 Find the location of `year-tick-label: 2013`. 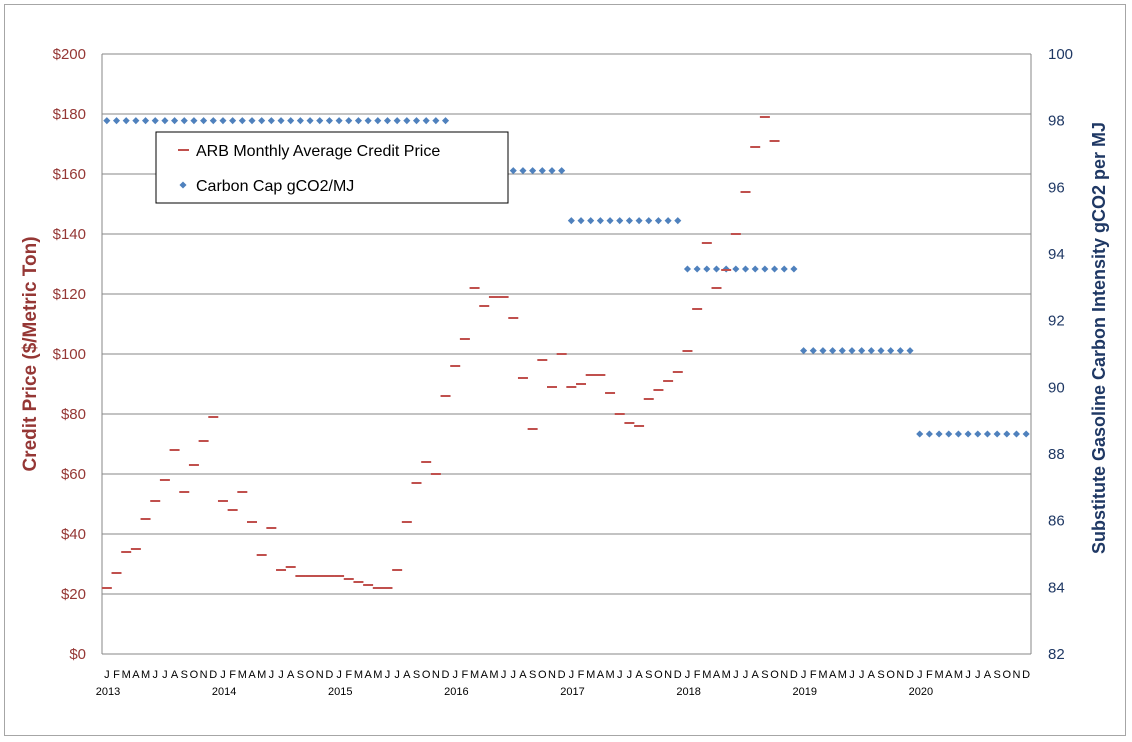

year-tick-label: 2013 is located at coordinates (108, 692).